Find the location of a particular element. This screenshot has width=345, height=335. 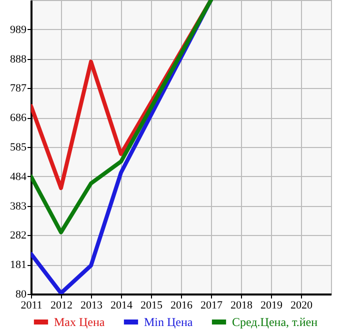

y-tick-label: 989 is located at coordinates (18, 30).